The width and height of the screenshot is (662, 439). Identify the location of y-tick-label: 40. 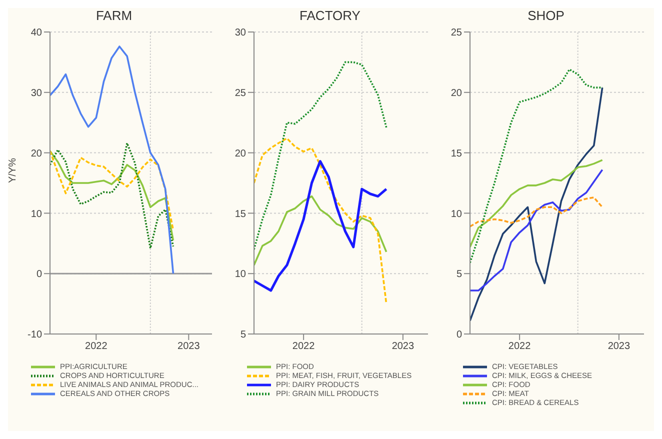
(36, 33).